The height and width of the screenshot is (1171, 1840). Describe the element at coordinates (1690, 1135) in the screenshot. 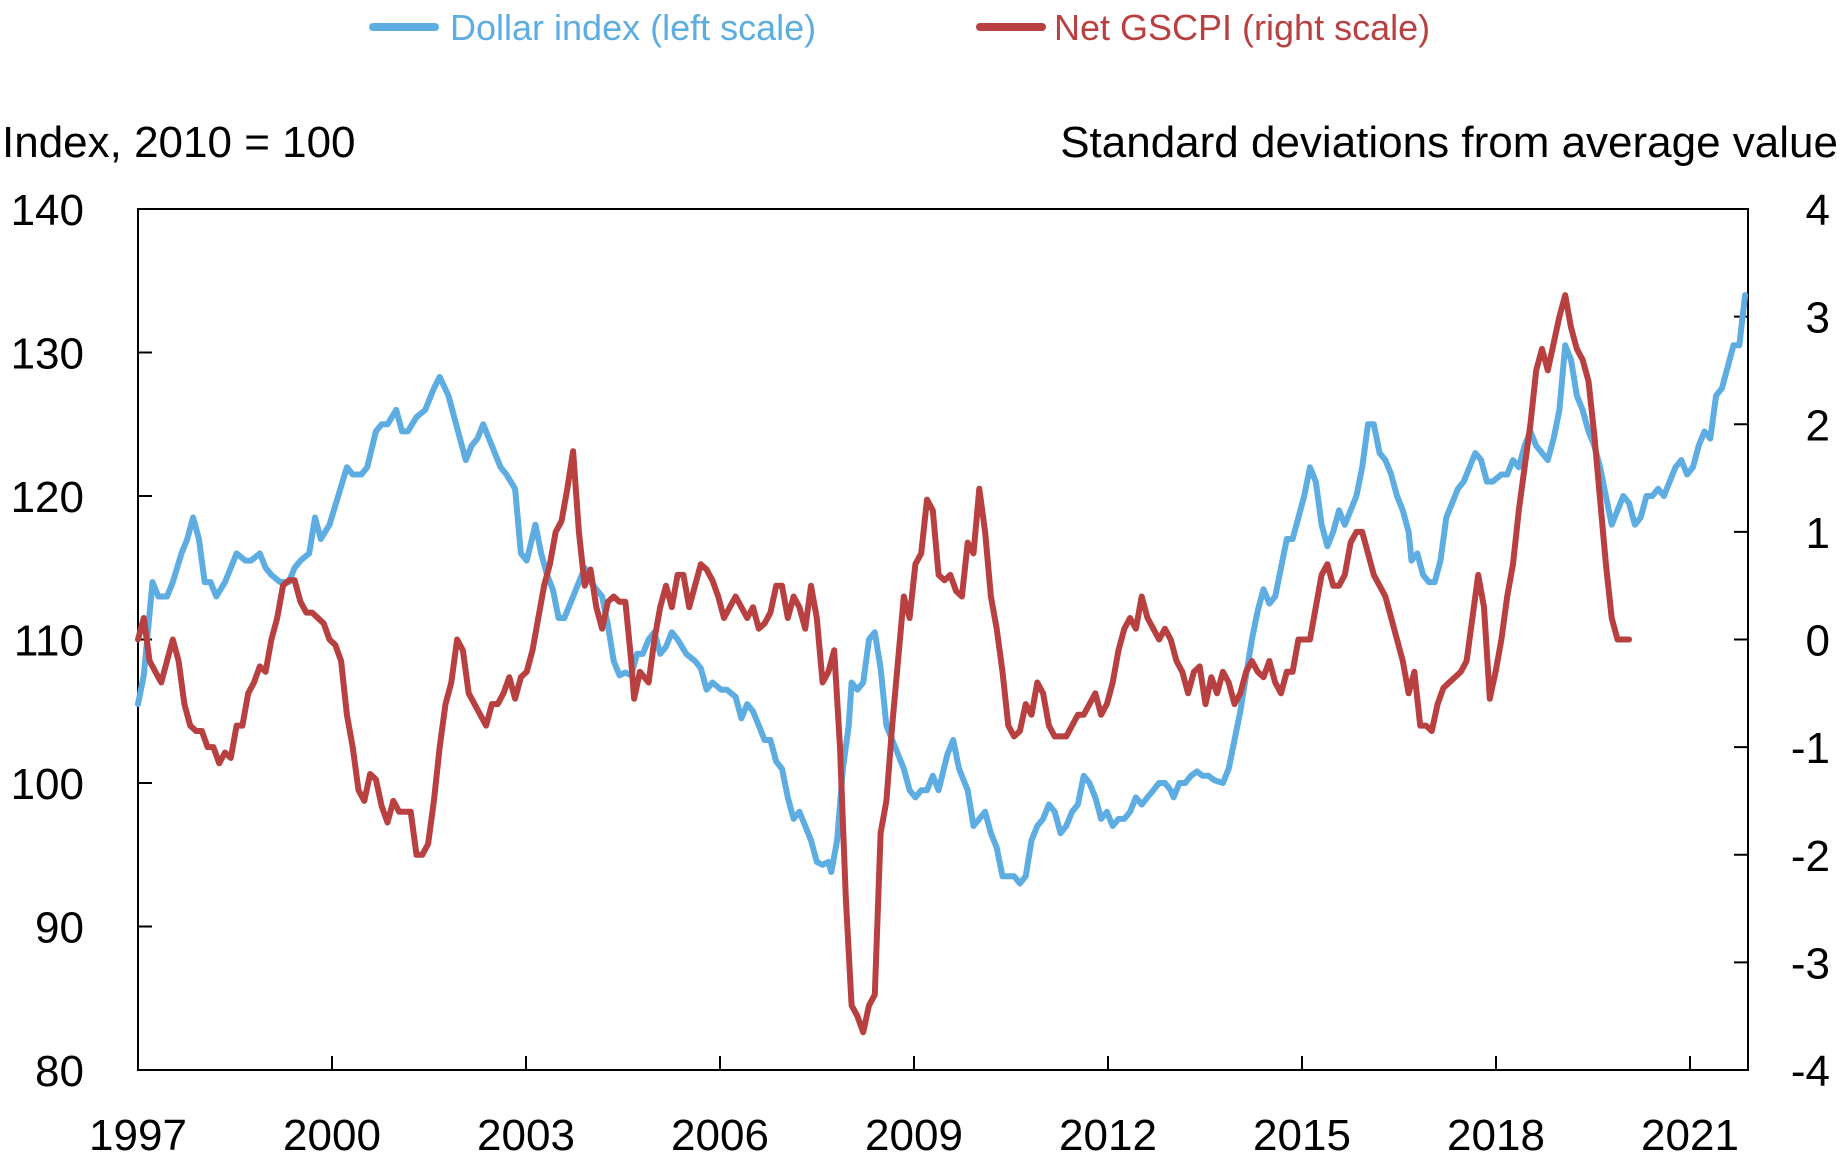

I see `x-tick-label: 2021` at that location.